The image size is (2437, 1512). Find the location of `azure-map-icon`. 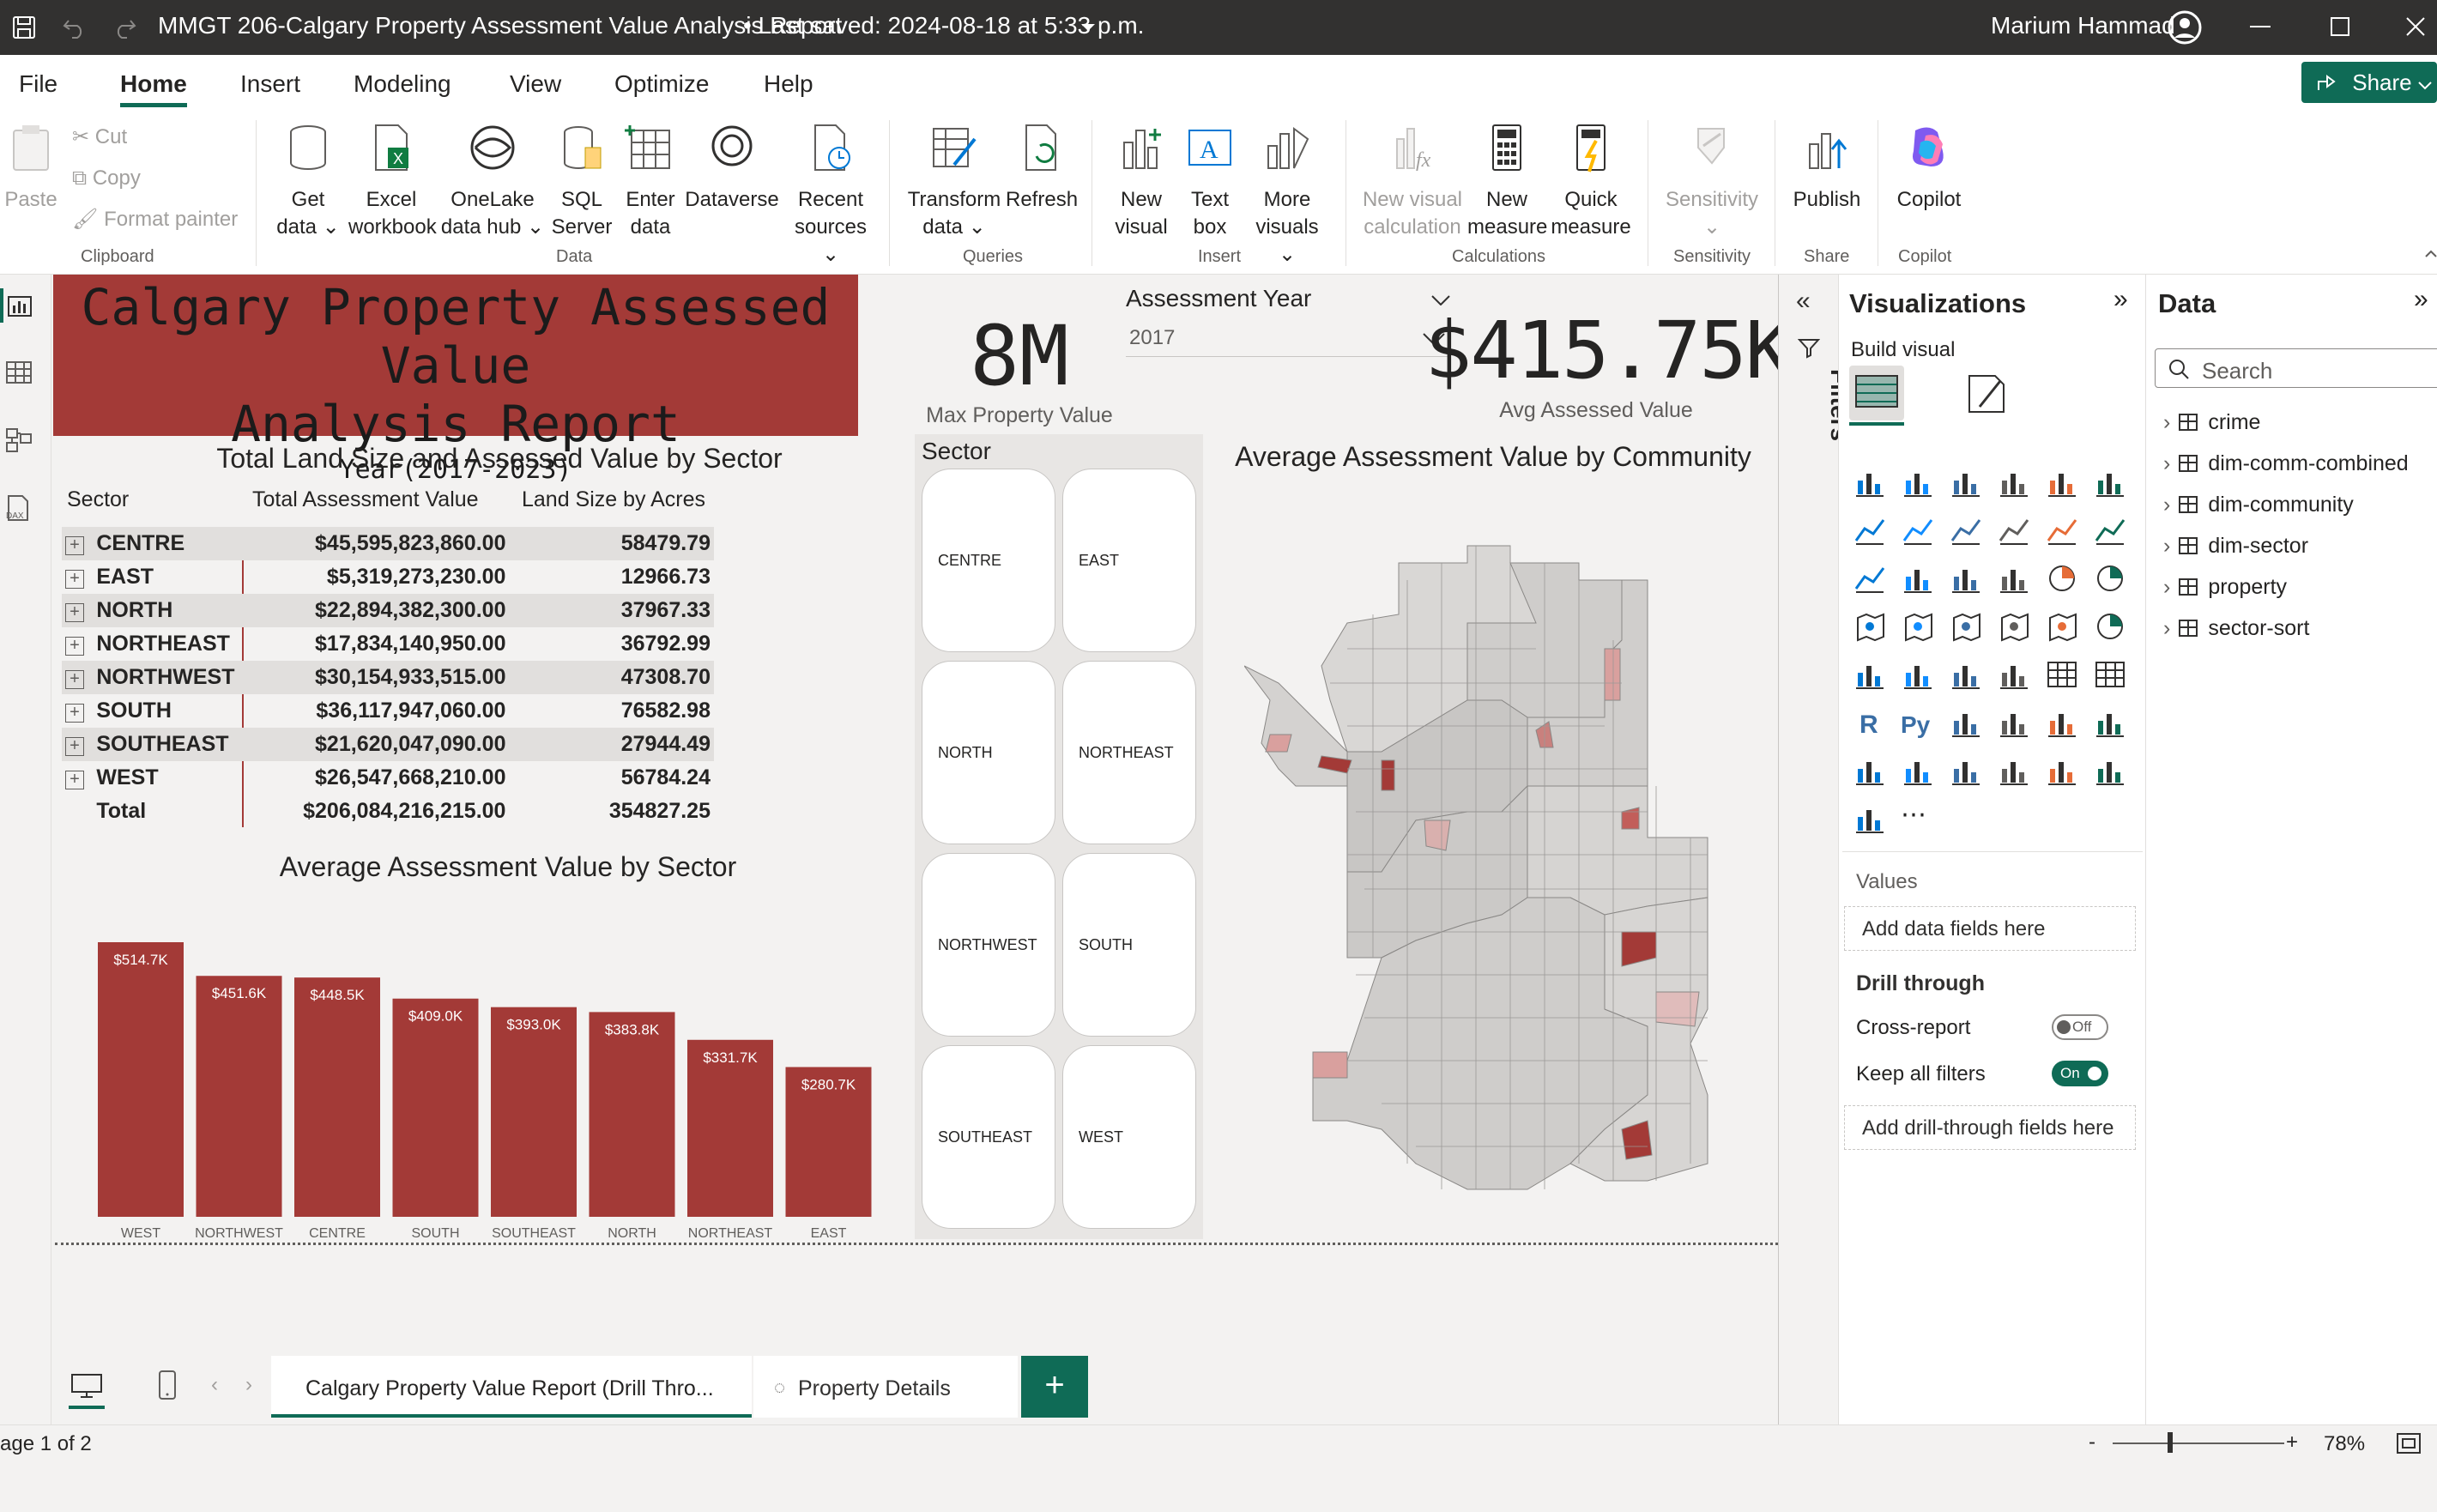

azure-map-icon is located at coordinates (2062, 626).